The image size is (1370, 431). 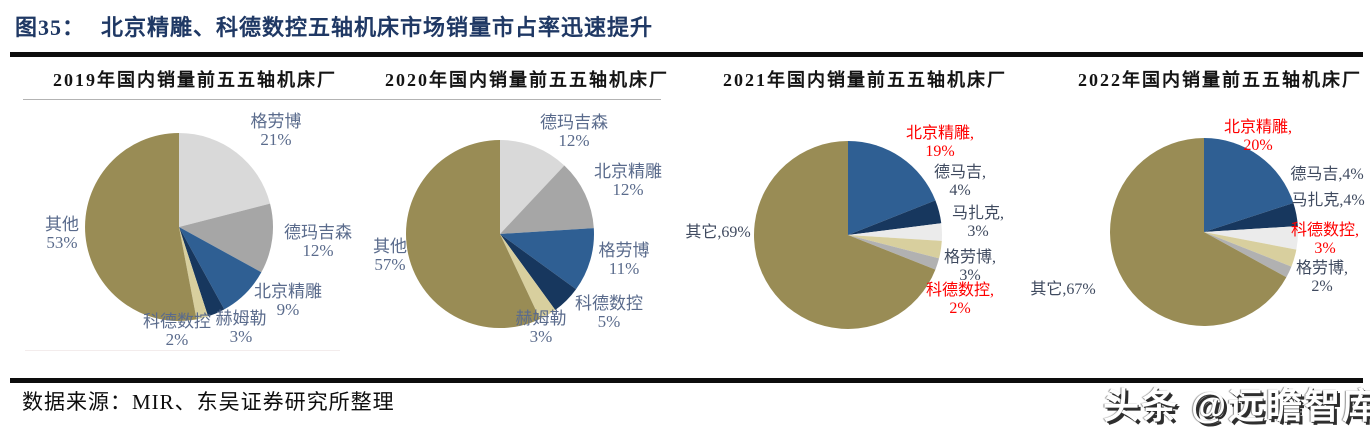 What do you see at coordinates (377, 27) in the screenshot?
I see `figure-title-text: 北京精雕、科德数控五轴机床市场销量市占率迅速提升` at bounding box center [377, 27].